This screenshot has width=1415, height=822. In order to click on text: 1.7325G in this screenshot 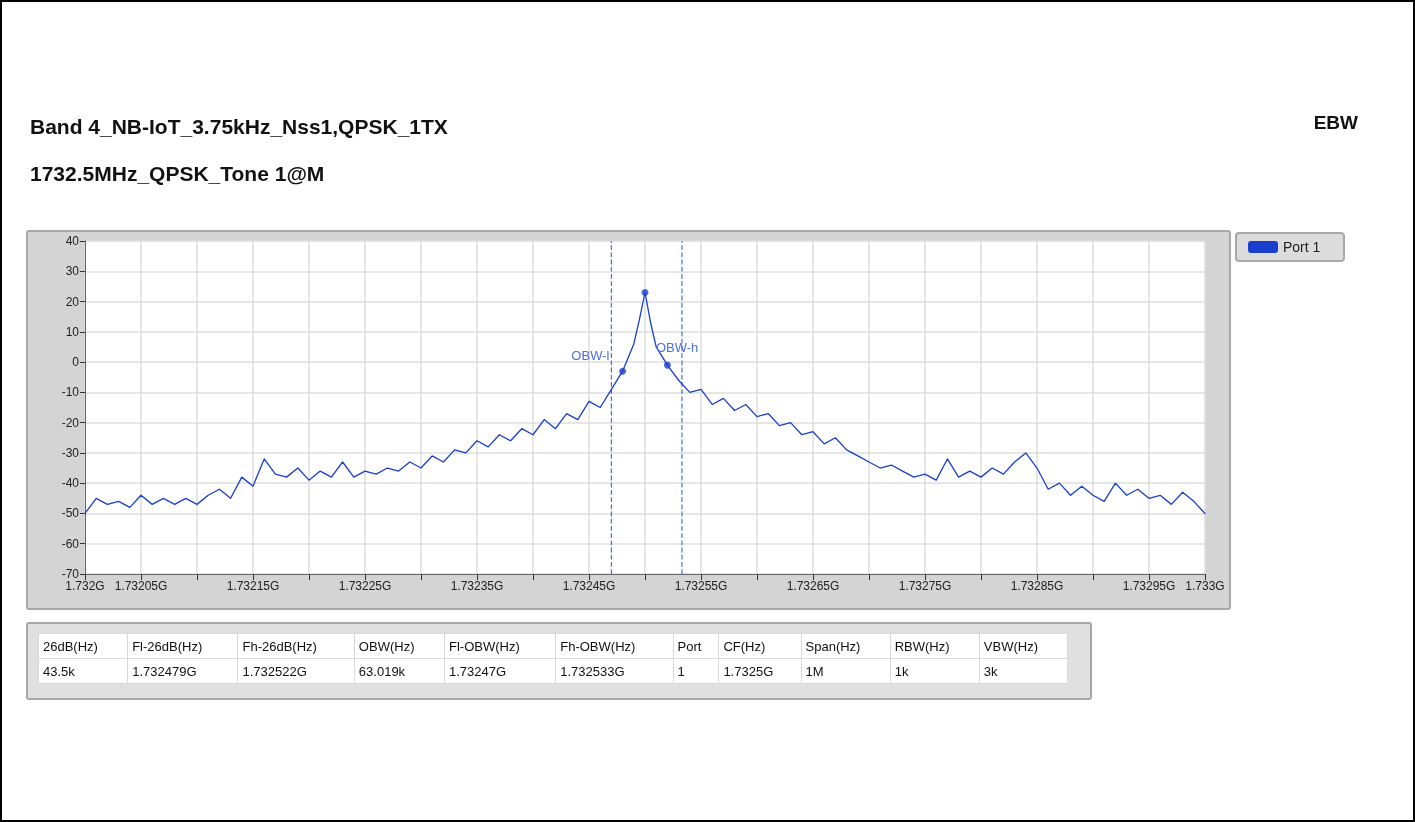, I will do `click(760, 671)`.